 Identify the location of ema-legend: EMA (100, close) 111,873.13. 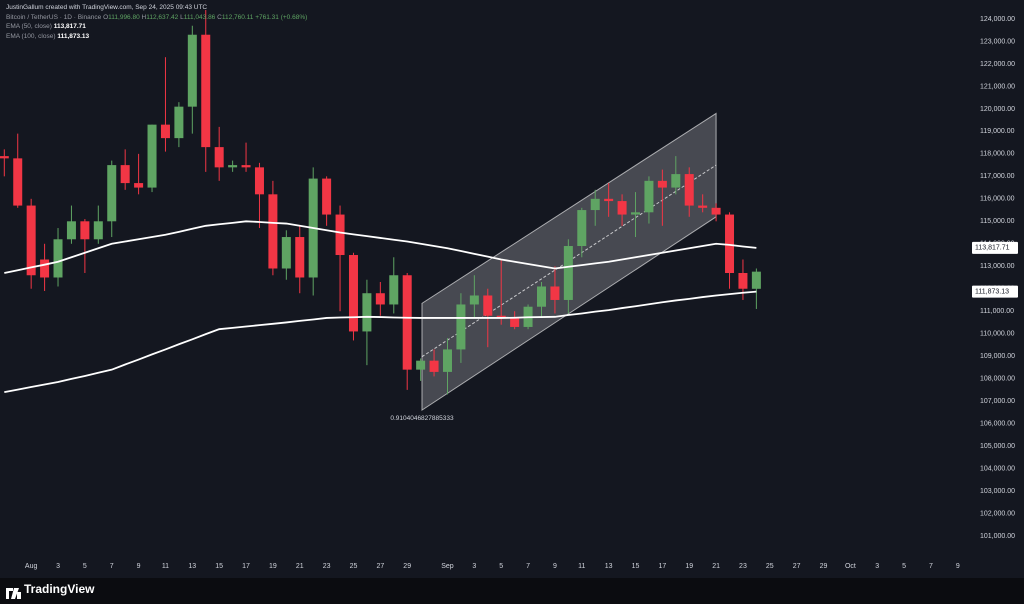
(156, 37).